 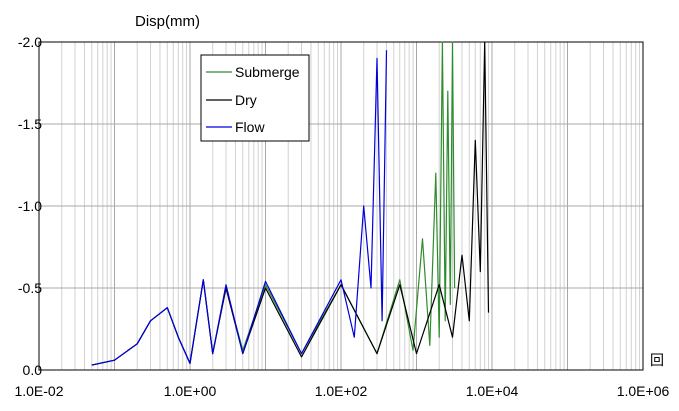 What do you see at coordinates (492, 391) in the screenshot?
I see `x-tick-label: 1.0E+04` at bounding box center [492, 391].